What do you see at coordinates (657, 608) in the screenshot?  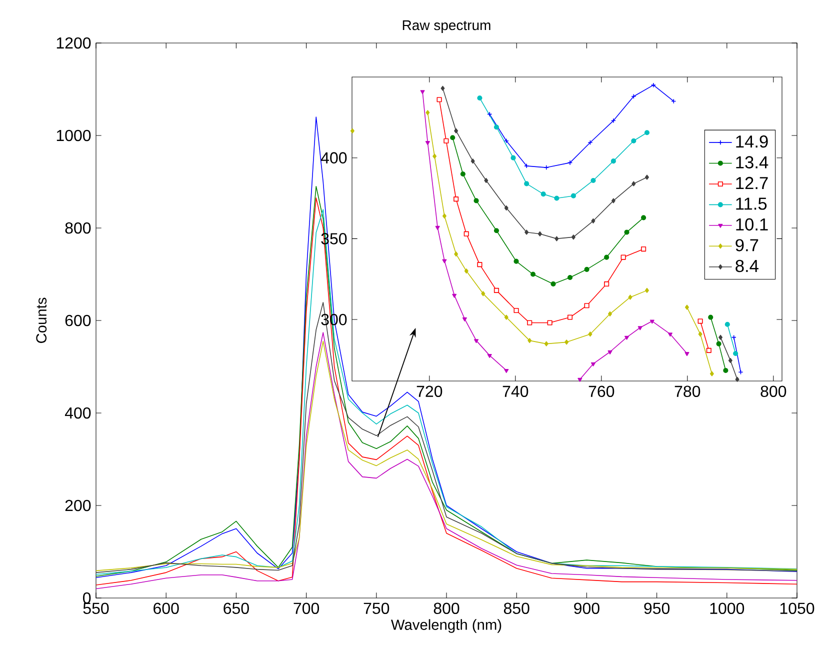 I see `x-tick-label: 950` at bounding box center [657, 608].